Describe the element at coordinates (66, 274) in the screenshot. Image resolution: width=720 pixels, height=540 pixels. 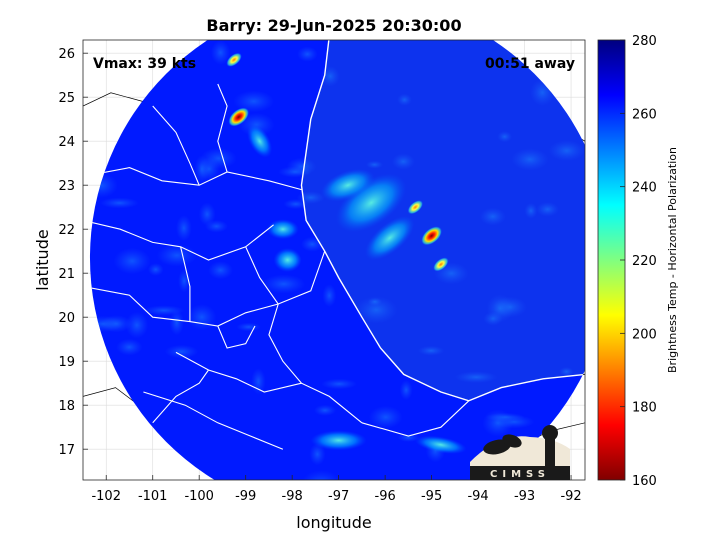
I see `y-tick-label: 21` at that location.